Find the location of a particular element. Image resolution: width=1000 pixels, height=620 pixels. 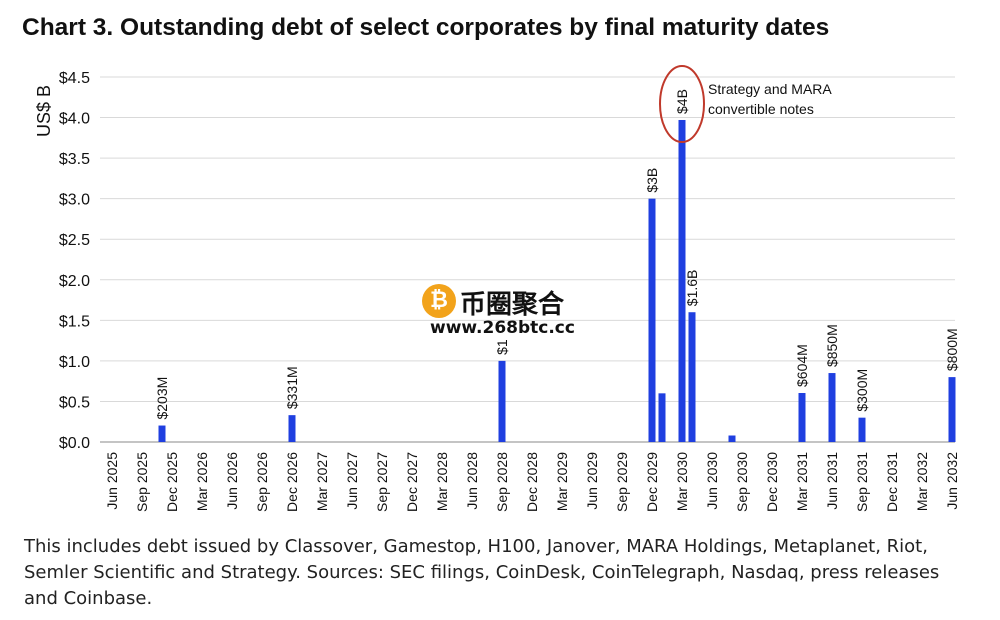

x-tick-label: Mar 2027 is located at coordinates (322, 481).